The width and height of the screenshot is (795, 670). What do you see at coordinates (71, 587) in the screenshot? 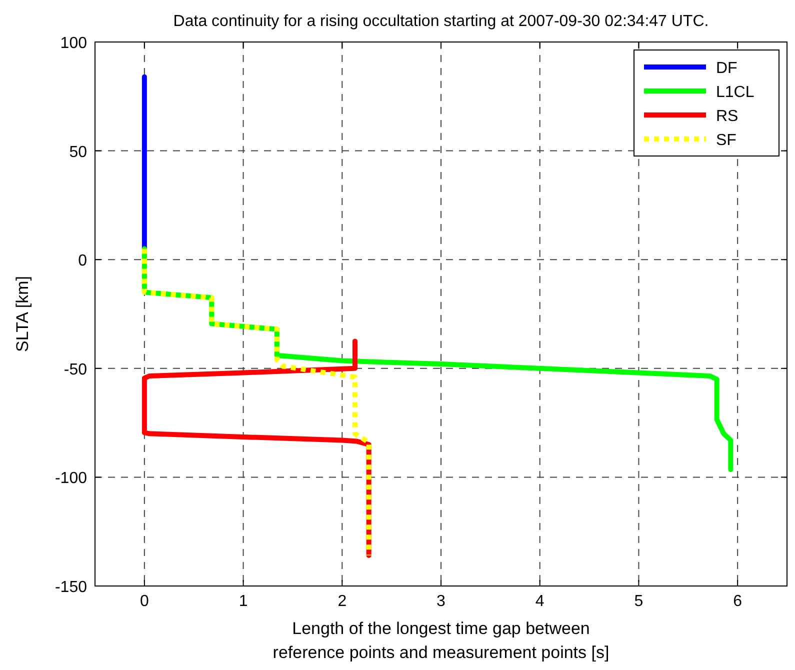
I see `y-tick-label: -150` at bounding box center [71, 587].